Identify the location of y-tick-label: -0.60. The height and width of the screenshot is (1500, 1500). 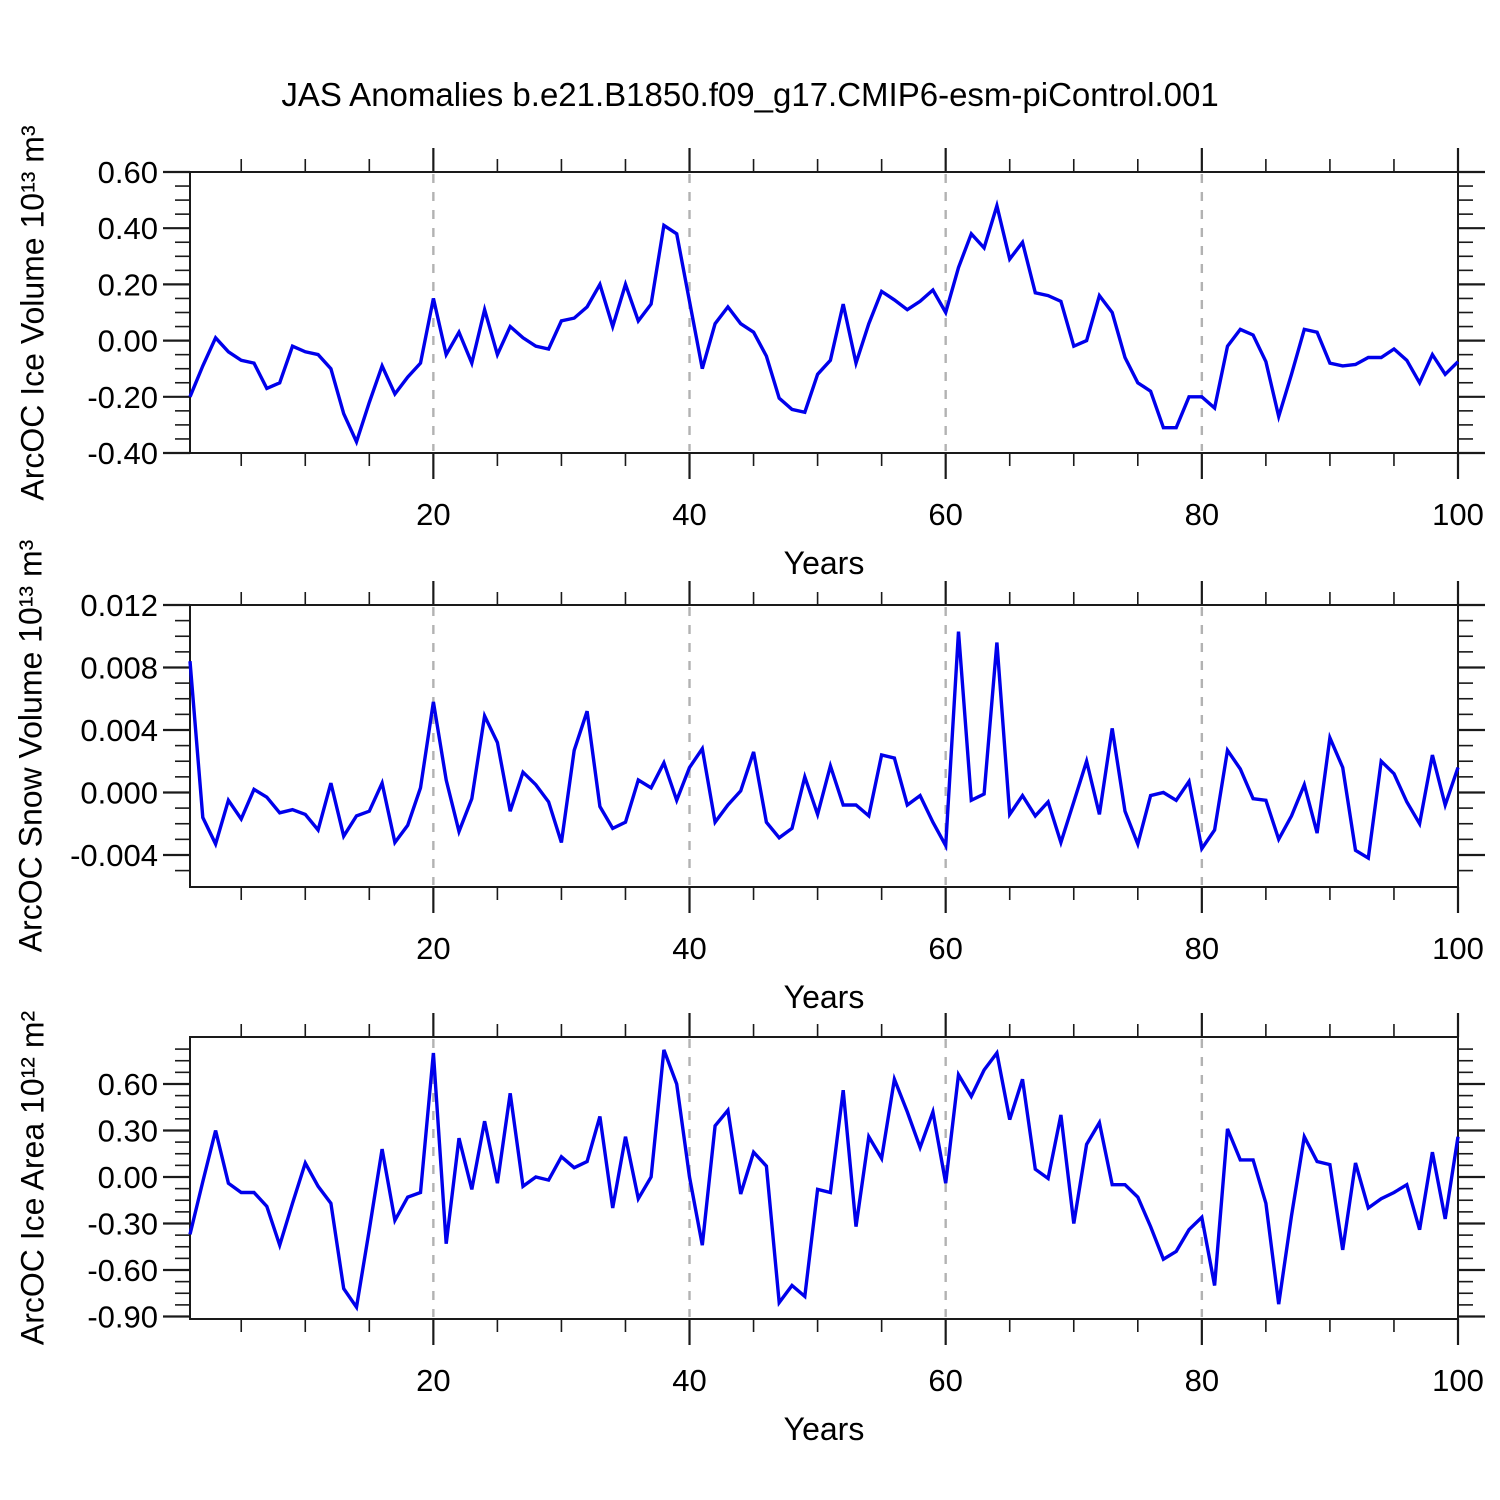
(122, 1270).